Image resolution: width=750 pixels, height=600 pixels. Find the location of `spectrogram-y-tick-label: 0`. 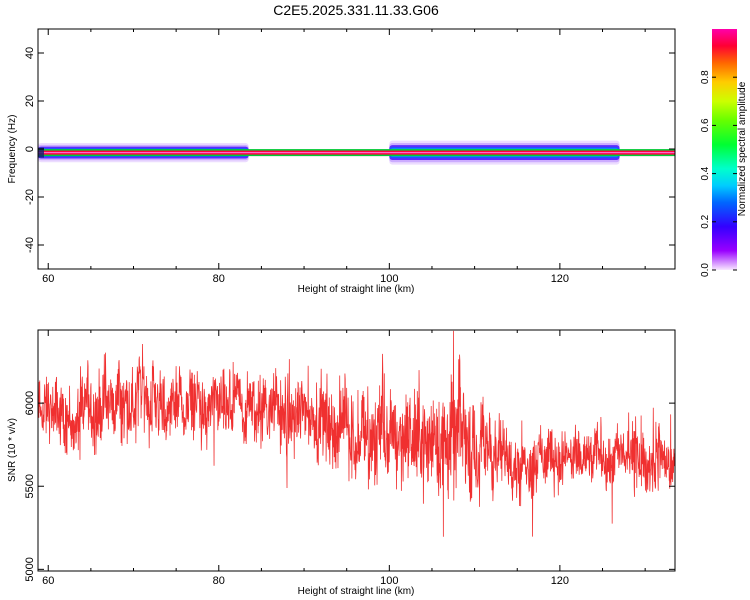

spectrogram-y-tick-label: 0 is located at coordinates (30, 149).